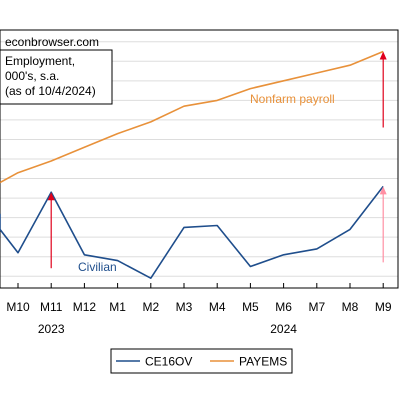 The width and height of the screenshot is (400, 400). I want to click on annotation-line-3: (as of 10/4/2024), so click(50, 91).